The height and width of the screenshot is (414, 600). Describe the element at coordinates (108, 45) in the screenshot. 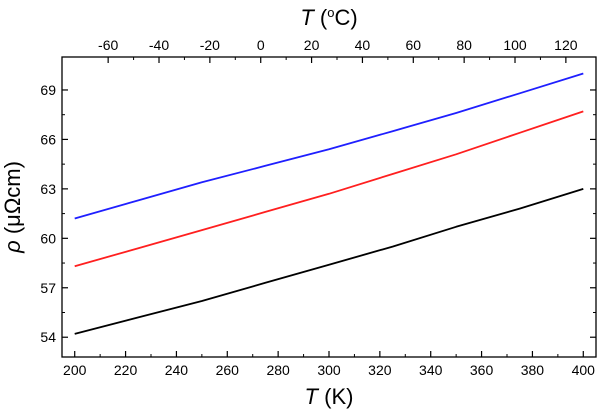

I see `x-tick-label-top: -60` at that location.